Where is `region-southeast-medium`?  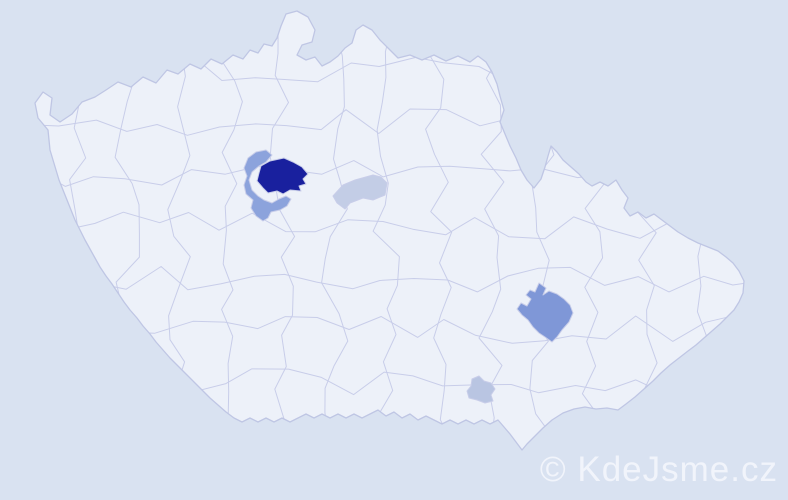 region-southeast-medium is located at coordinates (545, 312).